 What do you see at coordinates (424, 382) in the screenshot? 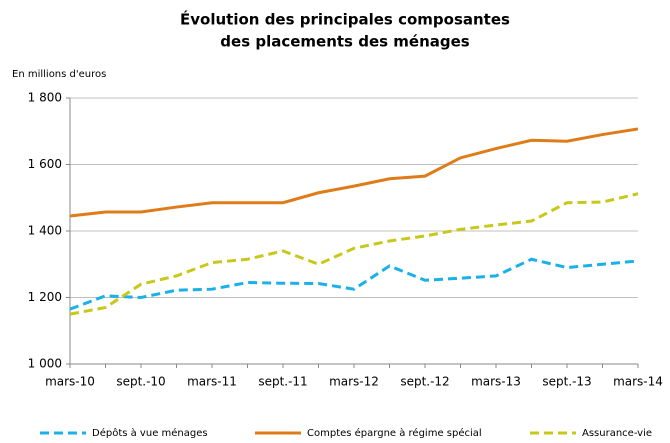
I see `x-tick-label: sept.-12` at bounding box center [424, 382].